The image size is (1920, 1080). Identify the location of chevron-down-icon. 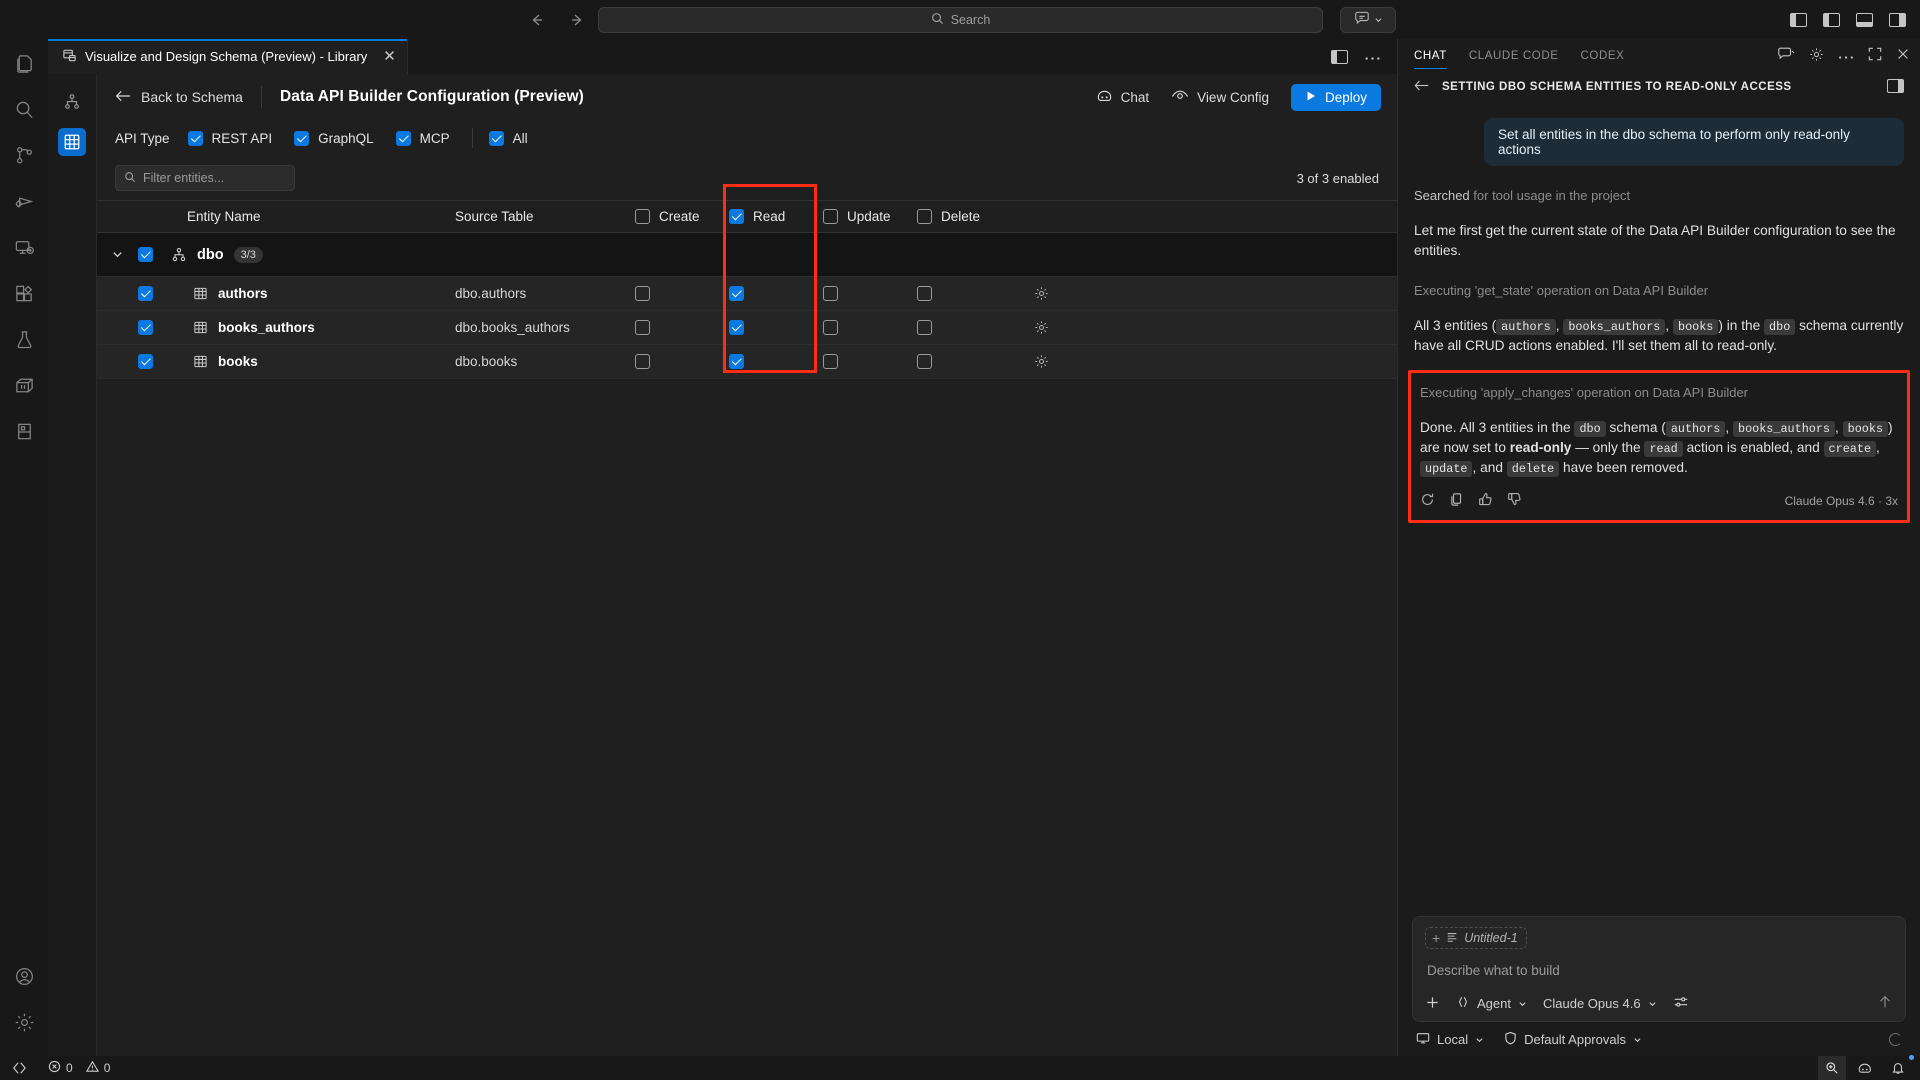
(117, 254).